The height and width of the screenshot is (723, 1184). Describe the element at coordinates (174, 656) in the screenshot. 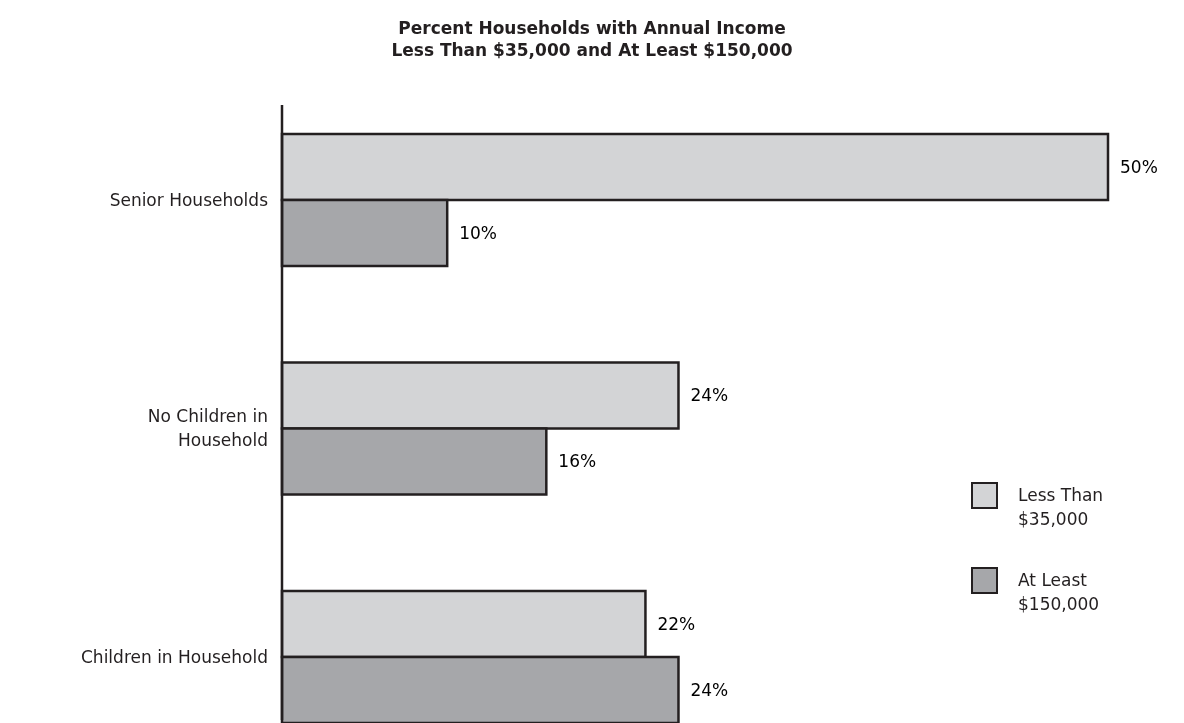

I see `y-tick-label: Children in Household` at that location.